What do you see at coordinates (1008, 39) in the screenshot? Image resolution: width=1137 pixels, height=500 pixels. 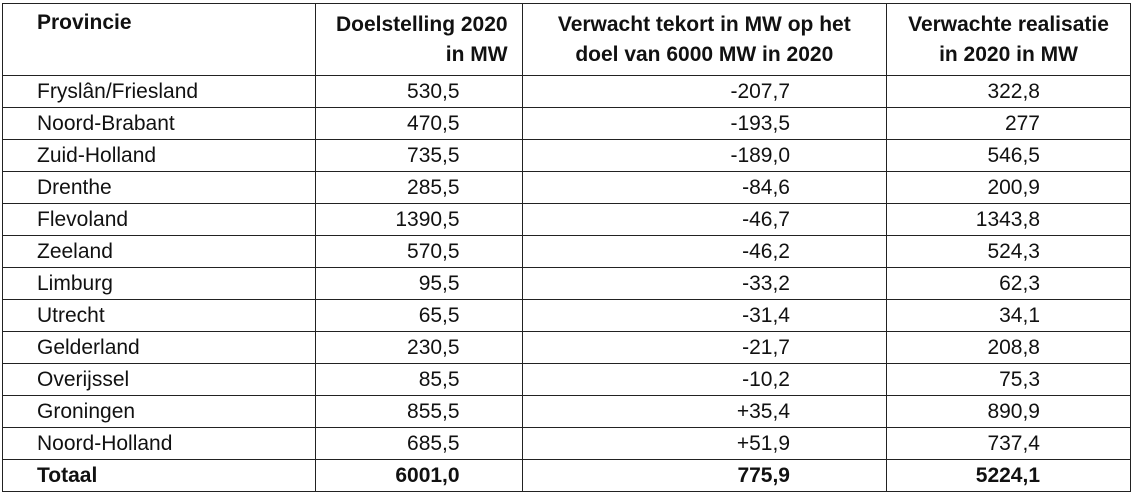 I see `header-realisatie: Verwachte realisatie in 2020 in MW` at bounding box center [1008, 39].